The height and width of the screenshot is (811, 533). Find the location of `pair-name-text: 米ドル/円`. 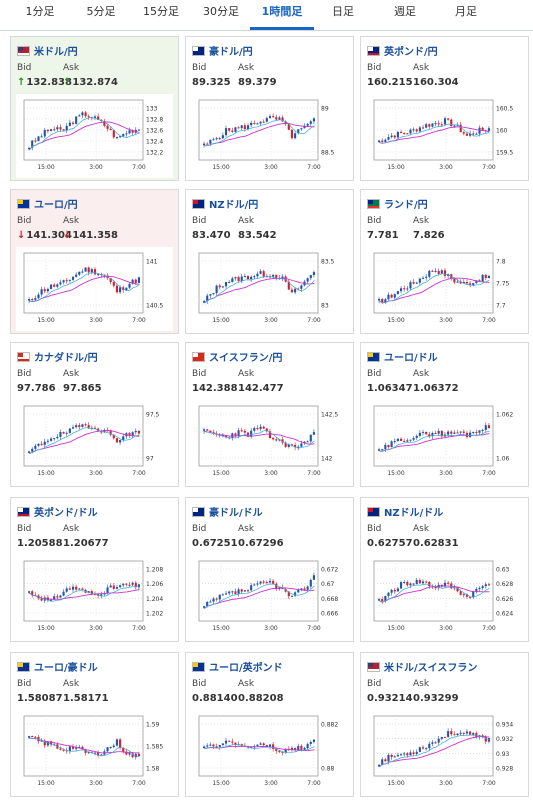

pair-name-text: 米ドル/円 is located at coordinates (56, 52).